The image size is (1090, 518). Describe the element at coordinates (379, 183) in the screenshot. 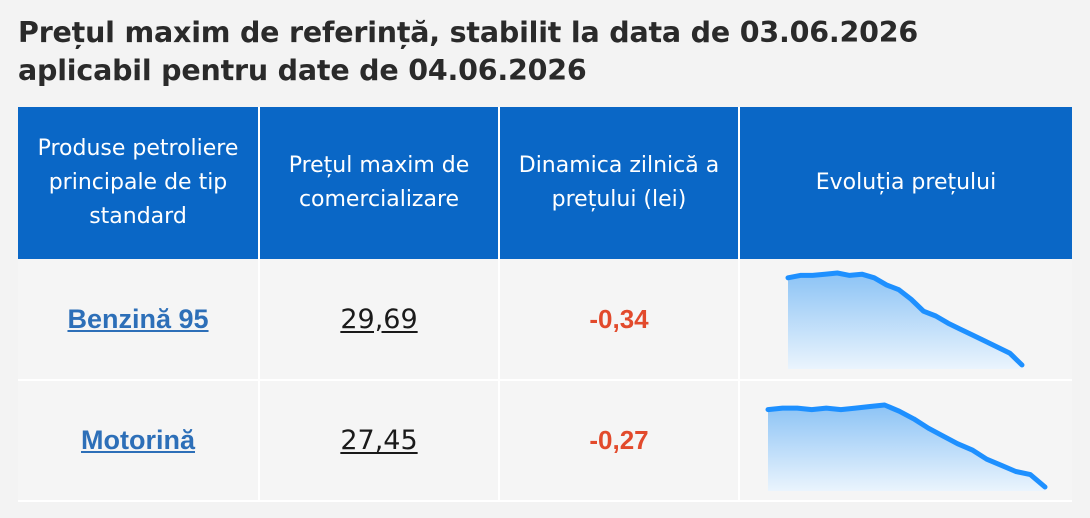

I see `header-max-price: Prețul maxim de comercializare` at that location.